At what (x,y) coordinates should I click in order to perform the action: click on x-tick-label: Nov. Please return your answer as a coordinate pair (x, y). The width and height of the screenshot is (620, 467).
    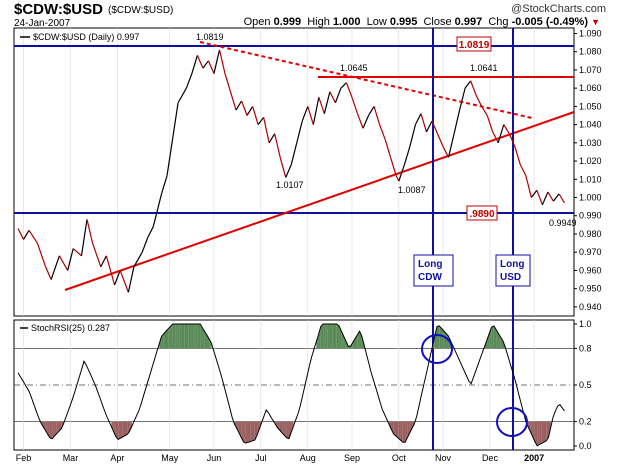
    Looking at the image, I should click on (443, 458).